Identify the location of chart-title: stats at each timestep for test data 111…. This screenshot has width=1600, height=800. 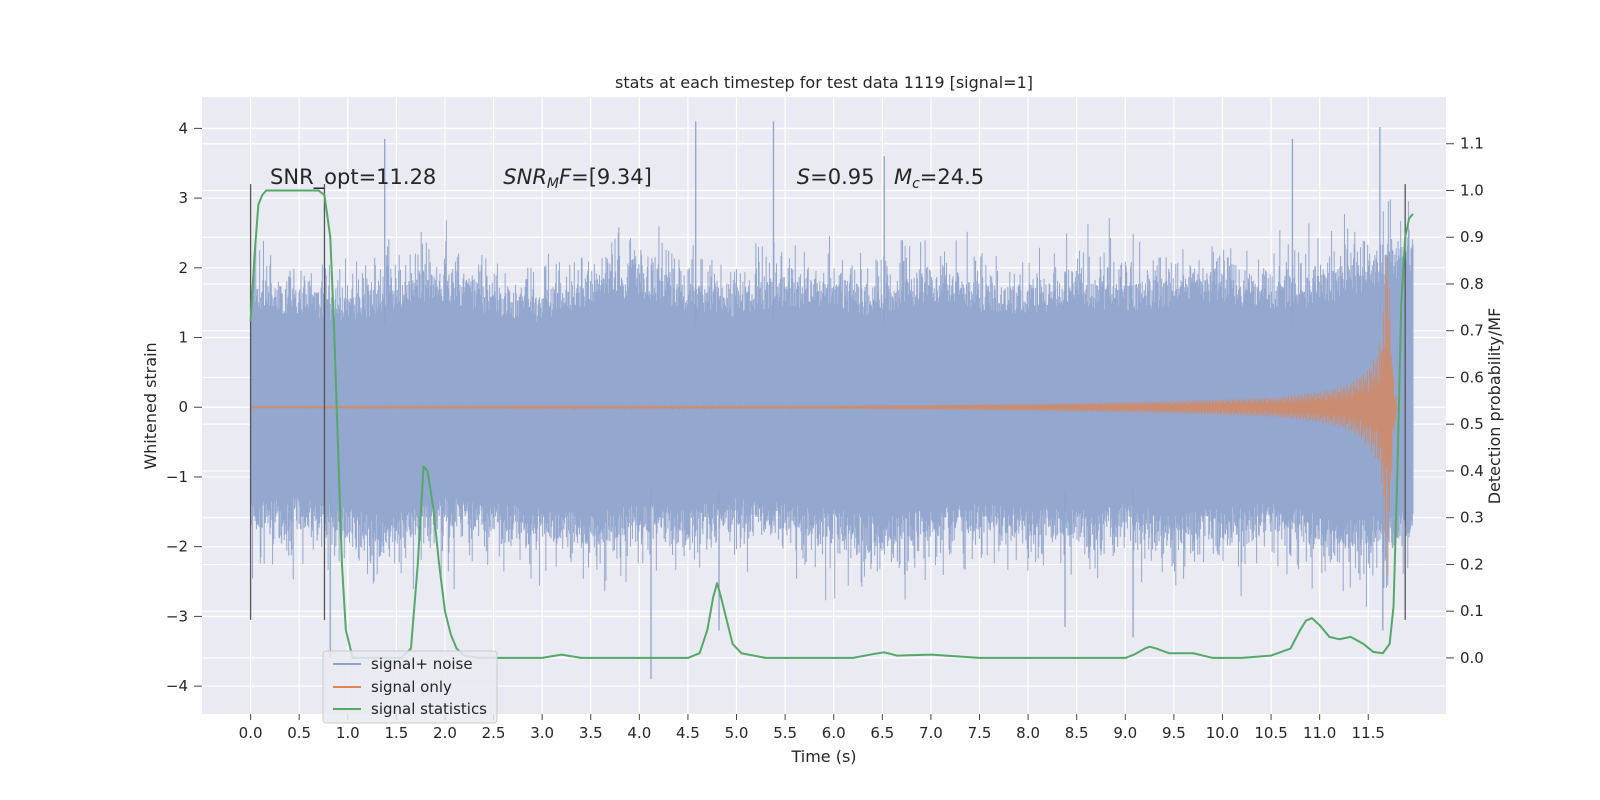
(824, 82).